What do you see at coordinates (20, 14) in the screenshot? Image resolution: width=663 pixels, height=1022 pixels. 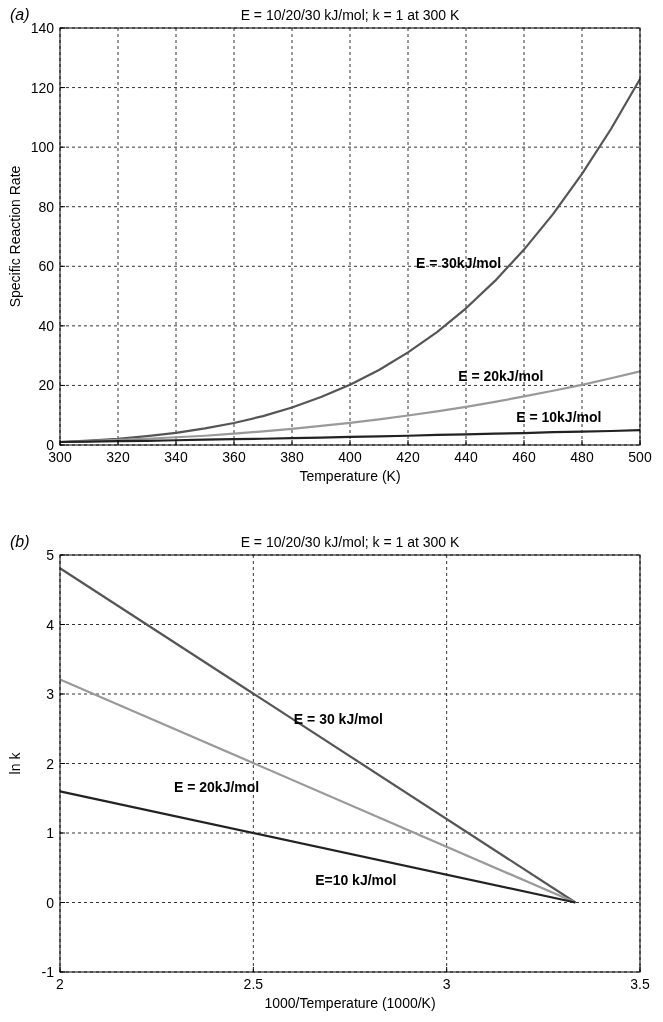 I see `text: (a)` at bounding box center [20, 14].